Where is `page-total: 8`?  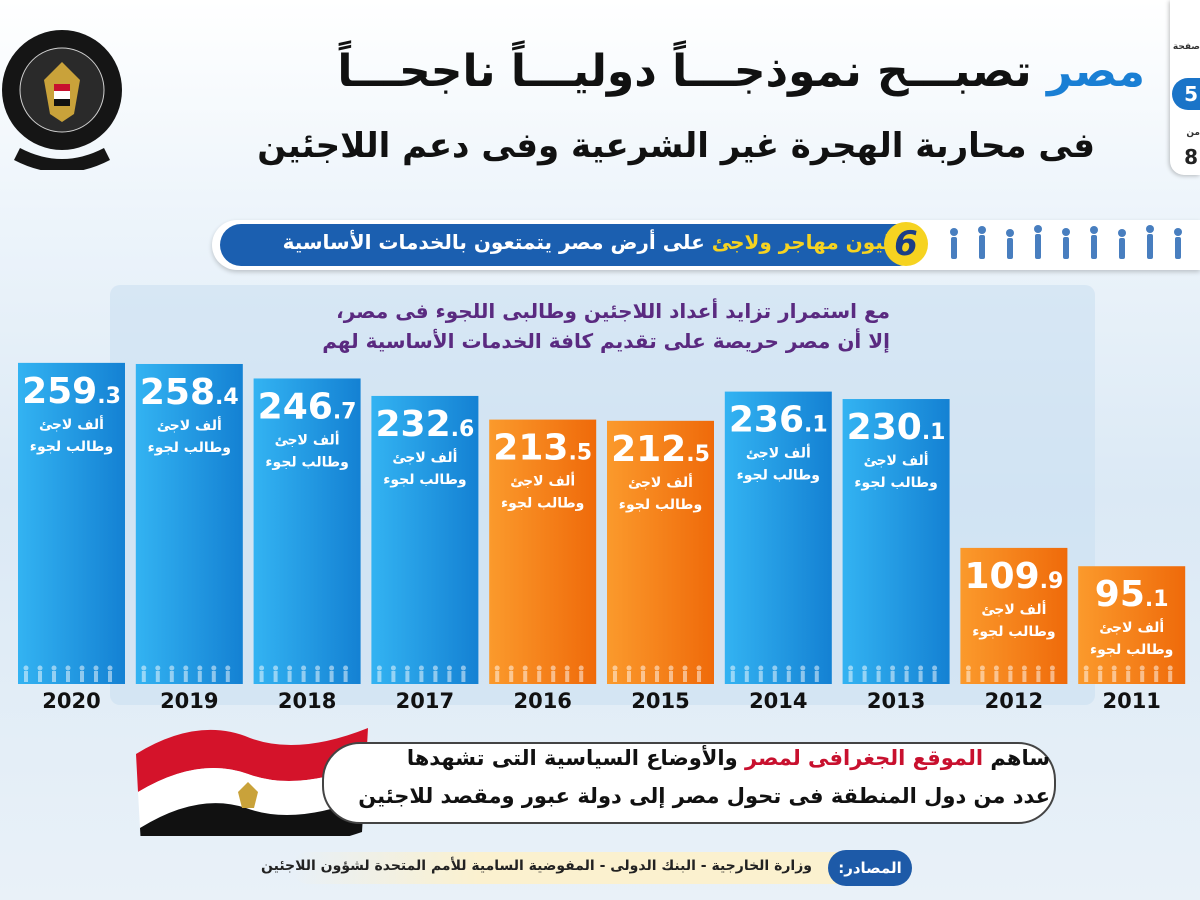 page-total: 8 is located at coordinates (1191, 157).